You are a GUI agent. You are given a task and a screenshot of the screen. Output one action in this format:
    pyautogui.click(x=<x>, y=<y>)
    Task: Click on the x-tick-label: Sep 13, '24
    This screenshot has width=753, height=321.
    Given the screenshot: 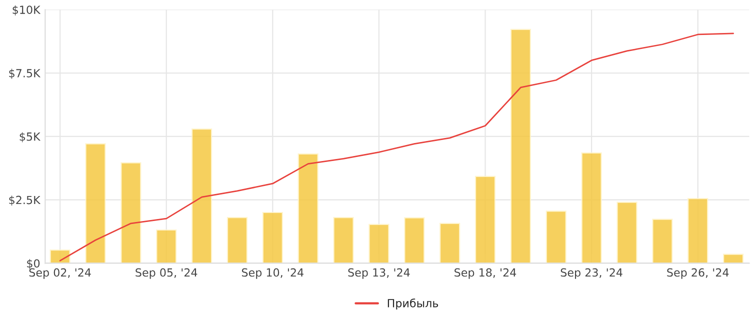 What is the action you would take?
    pyautogui.click(x=379, y=273)
    